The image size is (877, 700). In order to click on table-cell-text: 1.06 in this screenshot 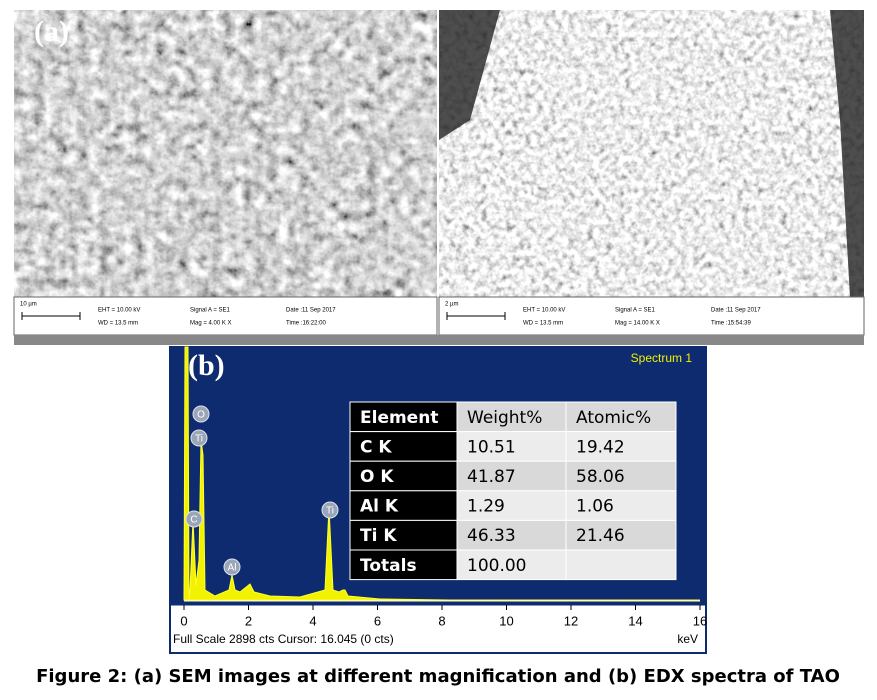, I will do `click(595, 507)`.